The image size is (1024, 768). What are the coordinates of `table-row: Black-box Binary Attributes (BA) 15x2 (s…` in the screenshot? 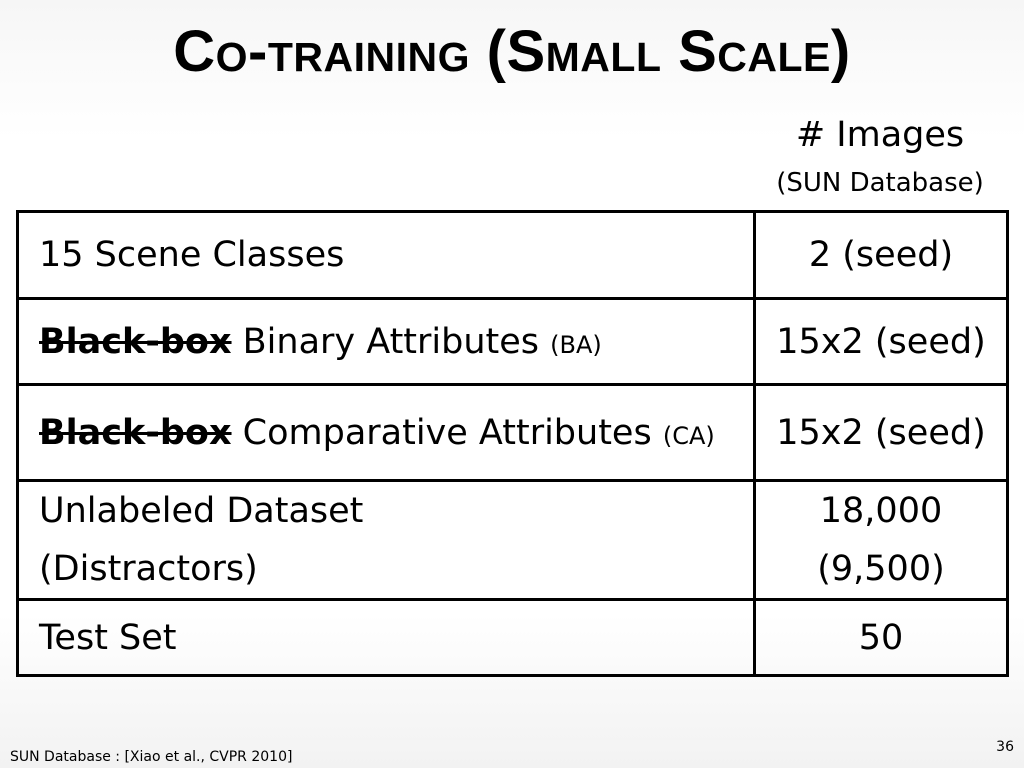 It's located at (512, 341).